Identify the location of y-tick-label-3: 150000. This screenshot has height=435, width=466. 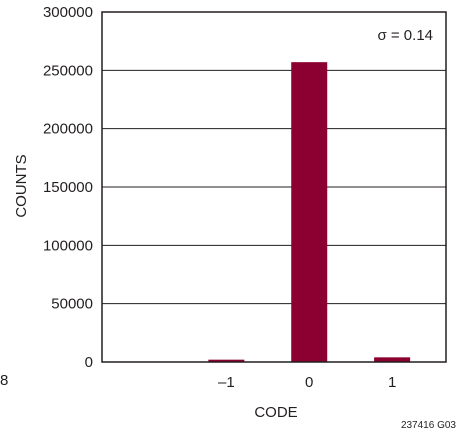
(68, 187).